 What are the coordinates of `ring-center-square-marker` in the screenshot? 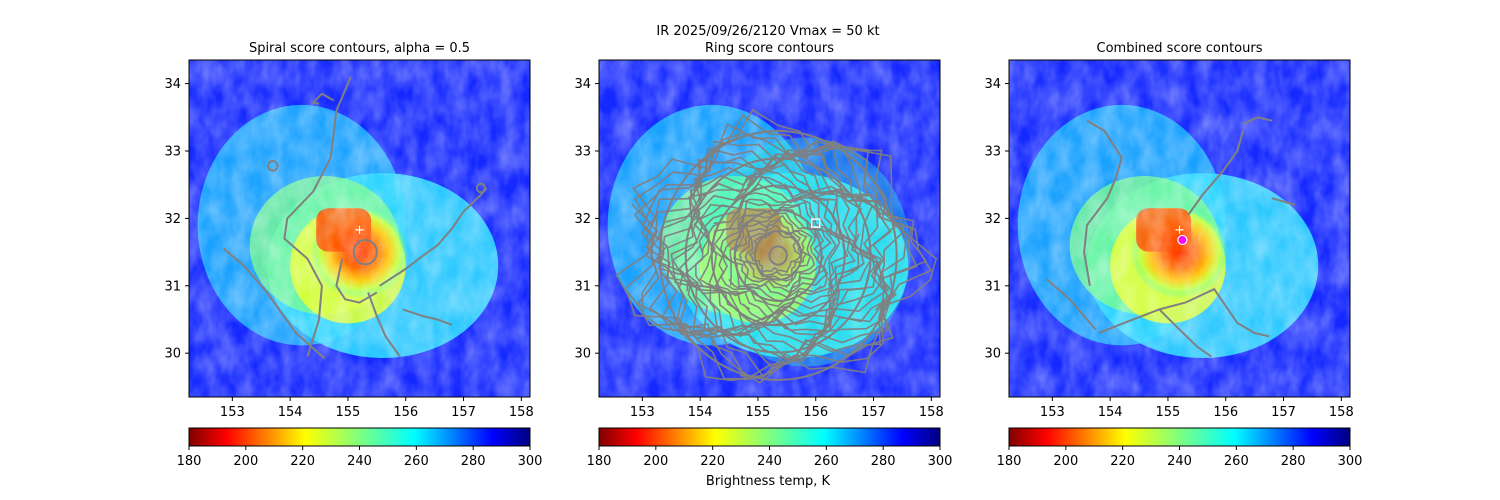 It's located at (816, 223).